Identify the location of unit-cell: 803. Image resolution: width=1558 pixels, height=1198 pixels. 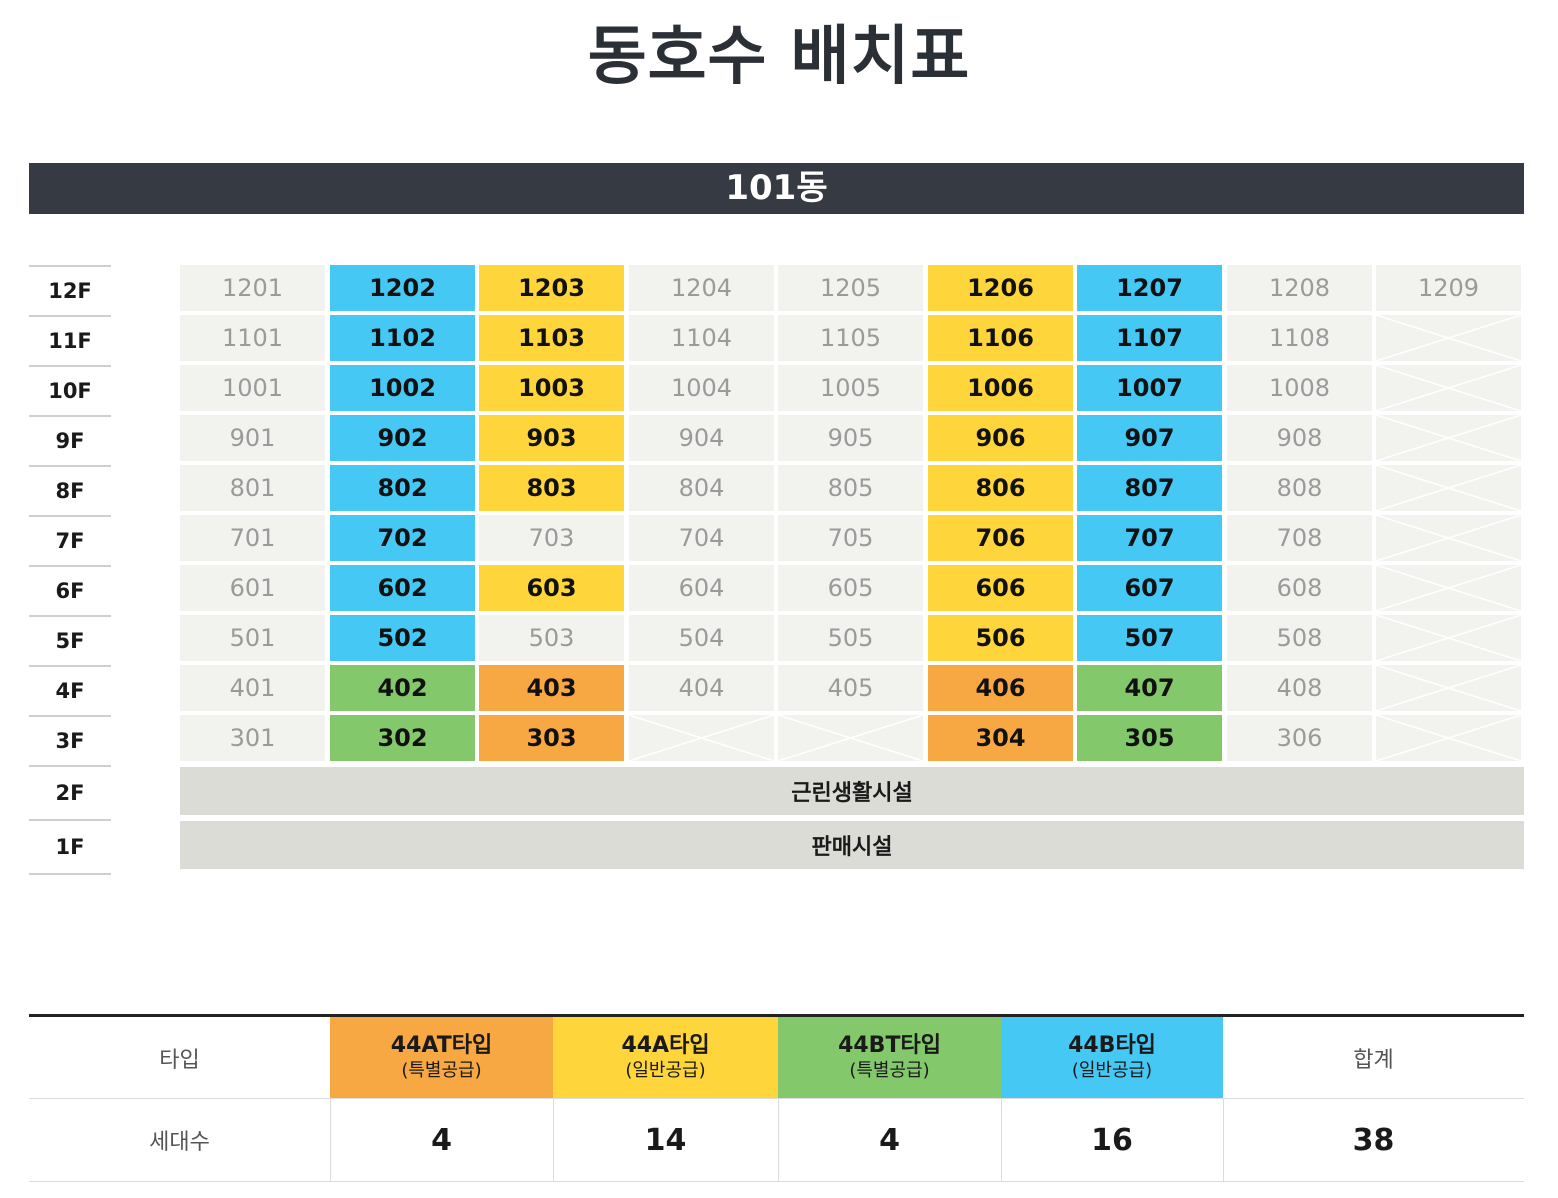
(551, 488).